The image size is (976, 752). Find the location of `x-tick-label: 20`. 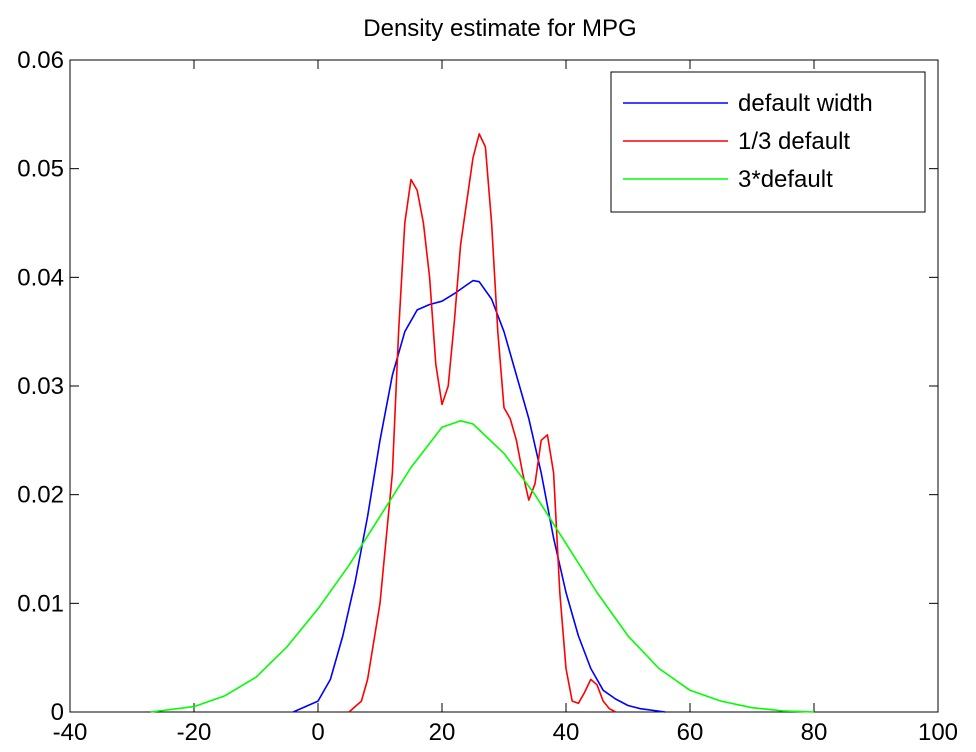

x-tick-label: 20 is located at coordinates (442, 732).